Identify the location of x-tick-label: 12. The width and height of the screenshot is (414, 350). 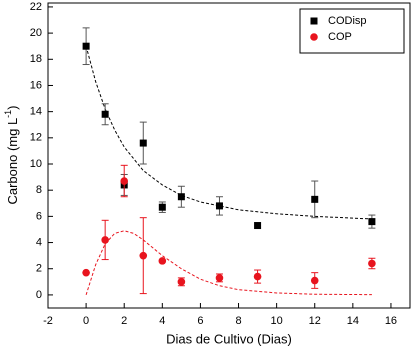
(315, 321).